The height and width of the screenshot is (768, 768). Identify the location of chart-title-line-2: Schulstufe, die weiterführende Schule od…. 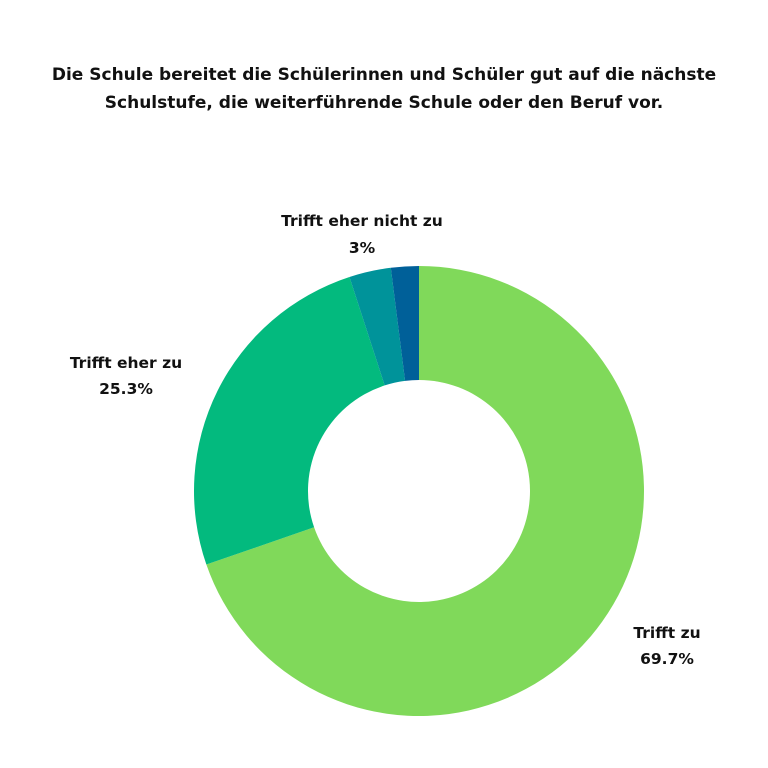
(384, 103).